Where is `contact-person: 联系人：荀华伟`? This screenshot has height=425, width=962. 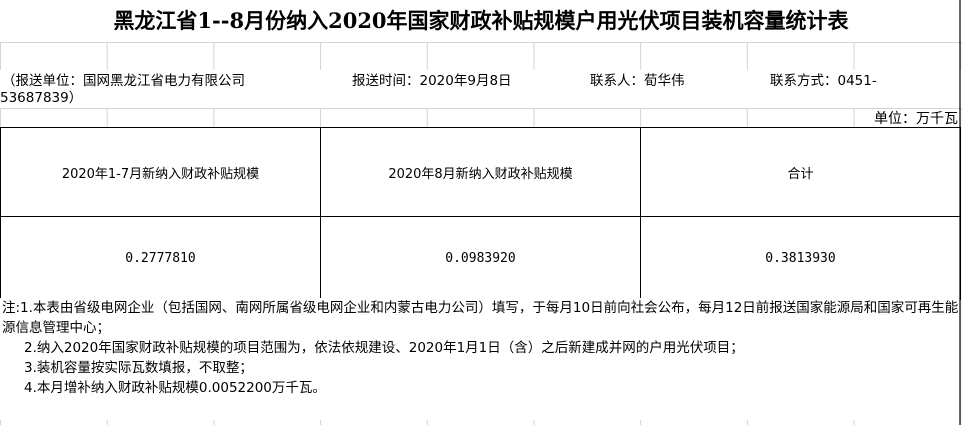
contact-person: 联系人：荀华伟 is located at coordinates (637, 81).